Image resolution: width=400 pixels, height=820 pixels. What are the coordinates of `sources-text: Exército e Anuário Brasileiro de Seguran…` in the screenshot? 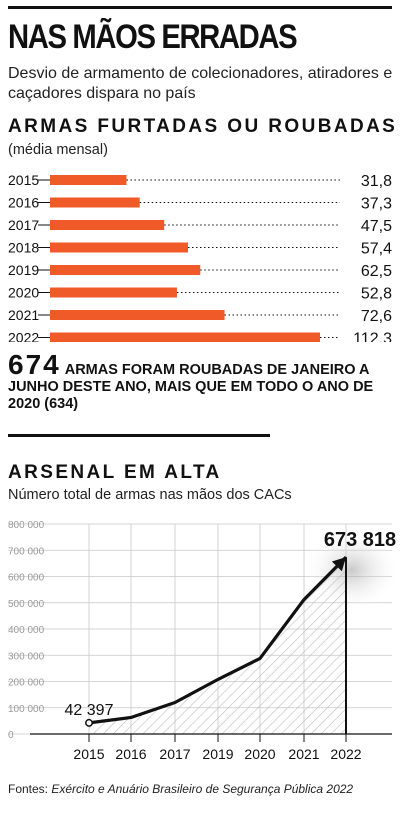 It's located at (202, 789).